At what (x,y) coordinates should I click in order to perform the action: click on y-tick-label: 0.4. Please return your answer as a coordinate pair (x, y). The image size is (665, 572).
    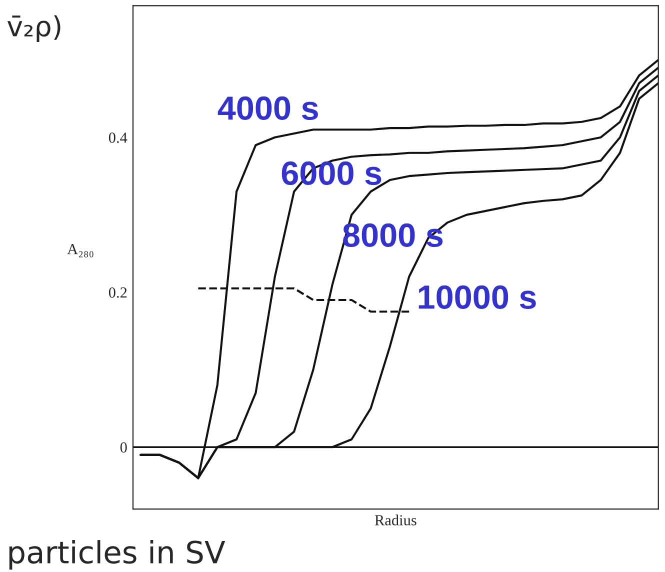
    Looking at the image, I should click on (118, 137).